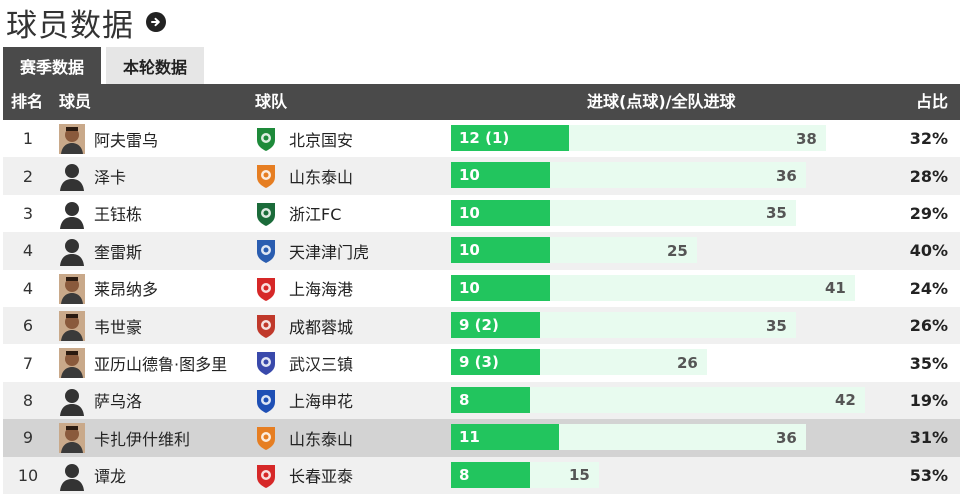 The width and height of the screenshot is (960, 503). I want to click on player-name-link: 王钰栋, so click(118, 215).